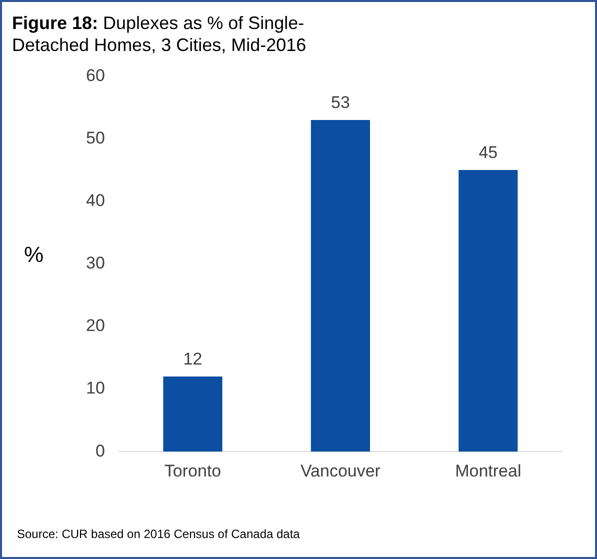 This screenshot has height=559, width=597. Describe the element at coordinates (488, 470) in the screenshot. I see `x-tick-label: Montreal` at that location.